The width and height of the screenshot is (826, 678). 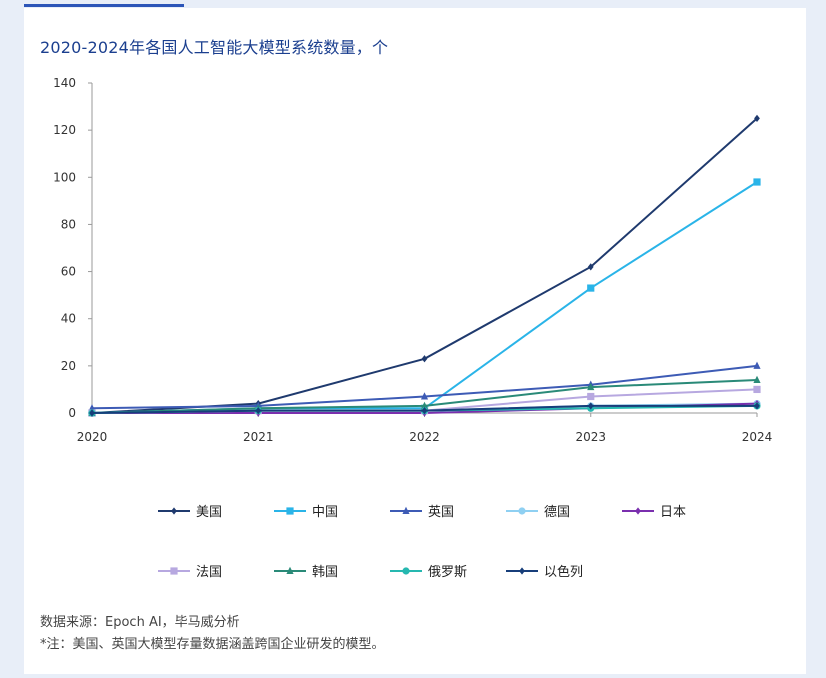 I want to click on legend-label: 俄罗斯, so click(x=447, y=572).